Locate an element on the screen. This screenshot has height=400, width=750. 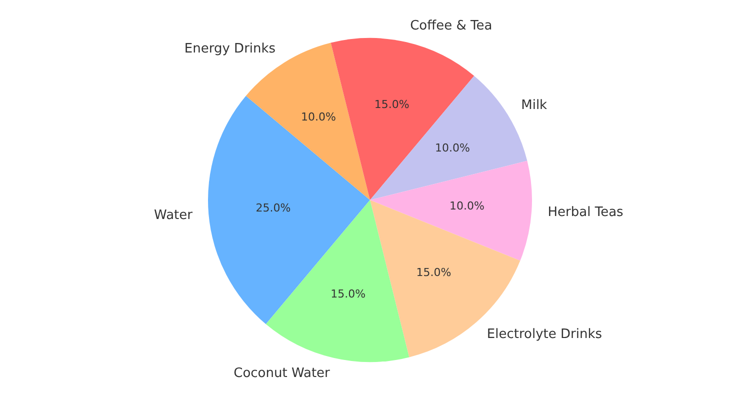
slice-label: Herbal Teas is located at coordinates (586, 212).